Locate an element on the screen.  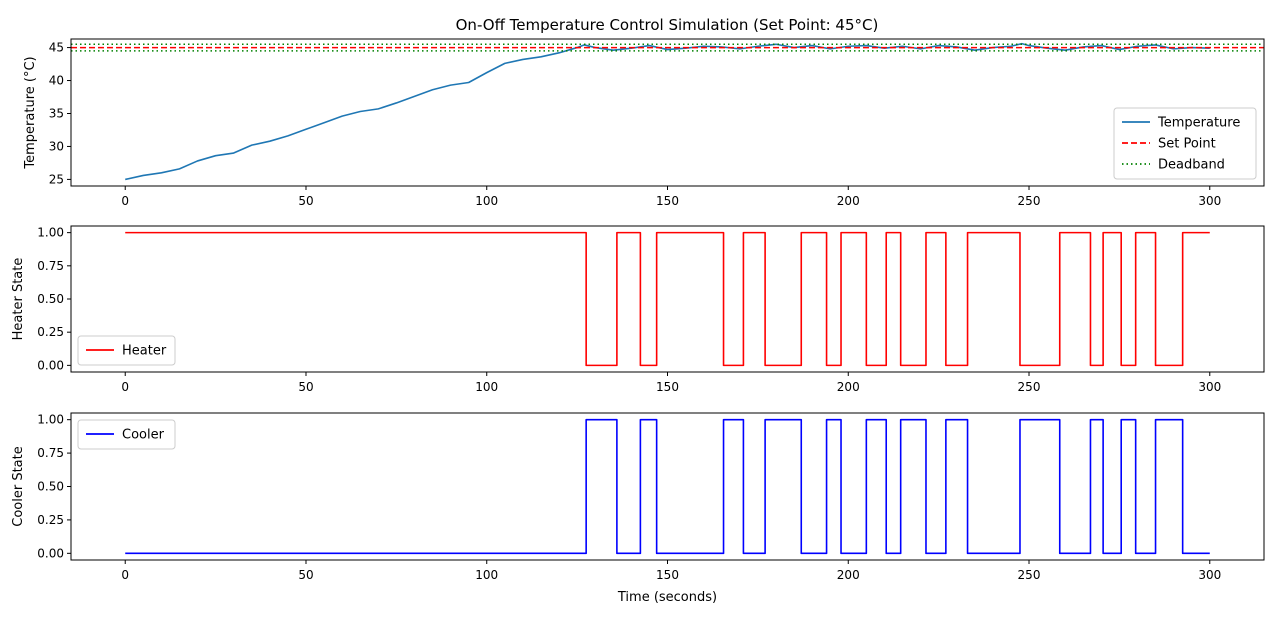
legend-label: Temperature is located at coordinates (1198, 123).